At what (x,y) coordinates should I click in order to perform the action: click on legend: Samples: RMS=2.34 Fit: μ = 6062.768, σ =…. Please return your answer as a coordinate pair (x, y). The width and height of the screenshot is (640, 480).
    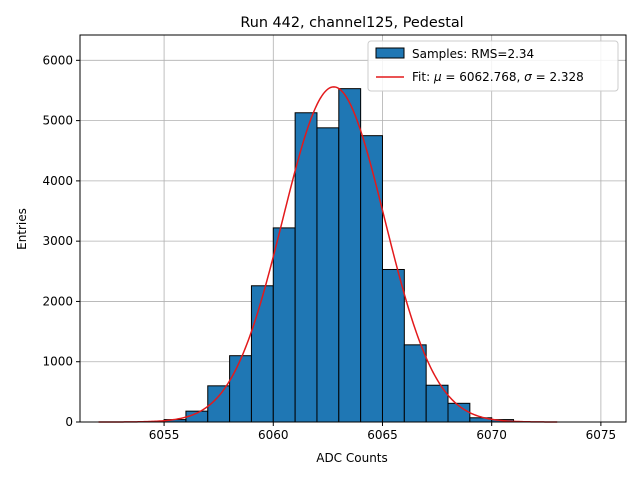
    Looking at the image, I should click on (493, 66).